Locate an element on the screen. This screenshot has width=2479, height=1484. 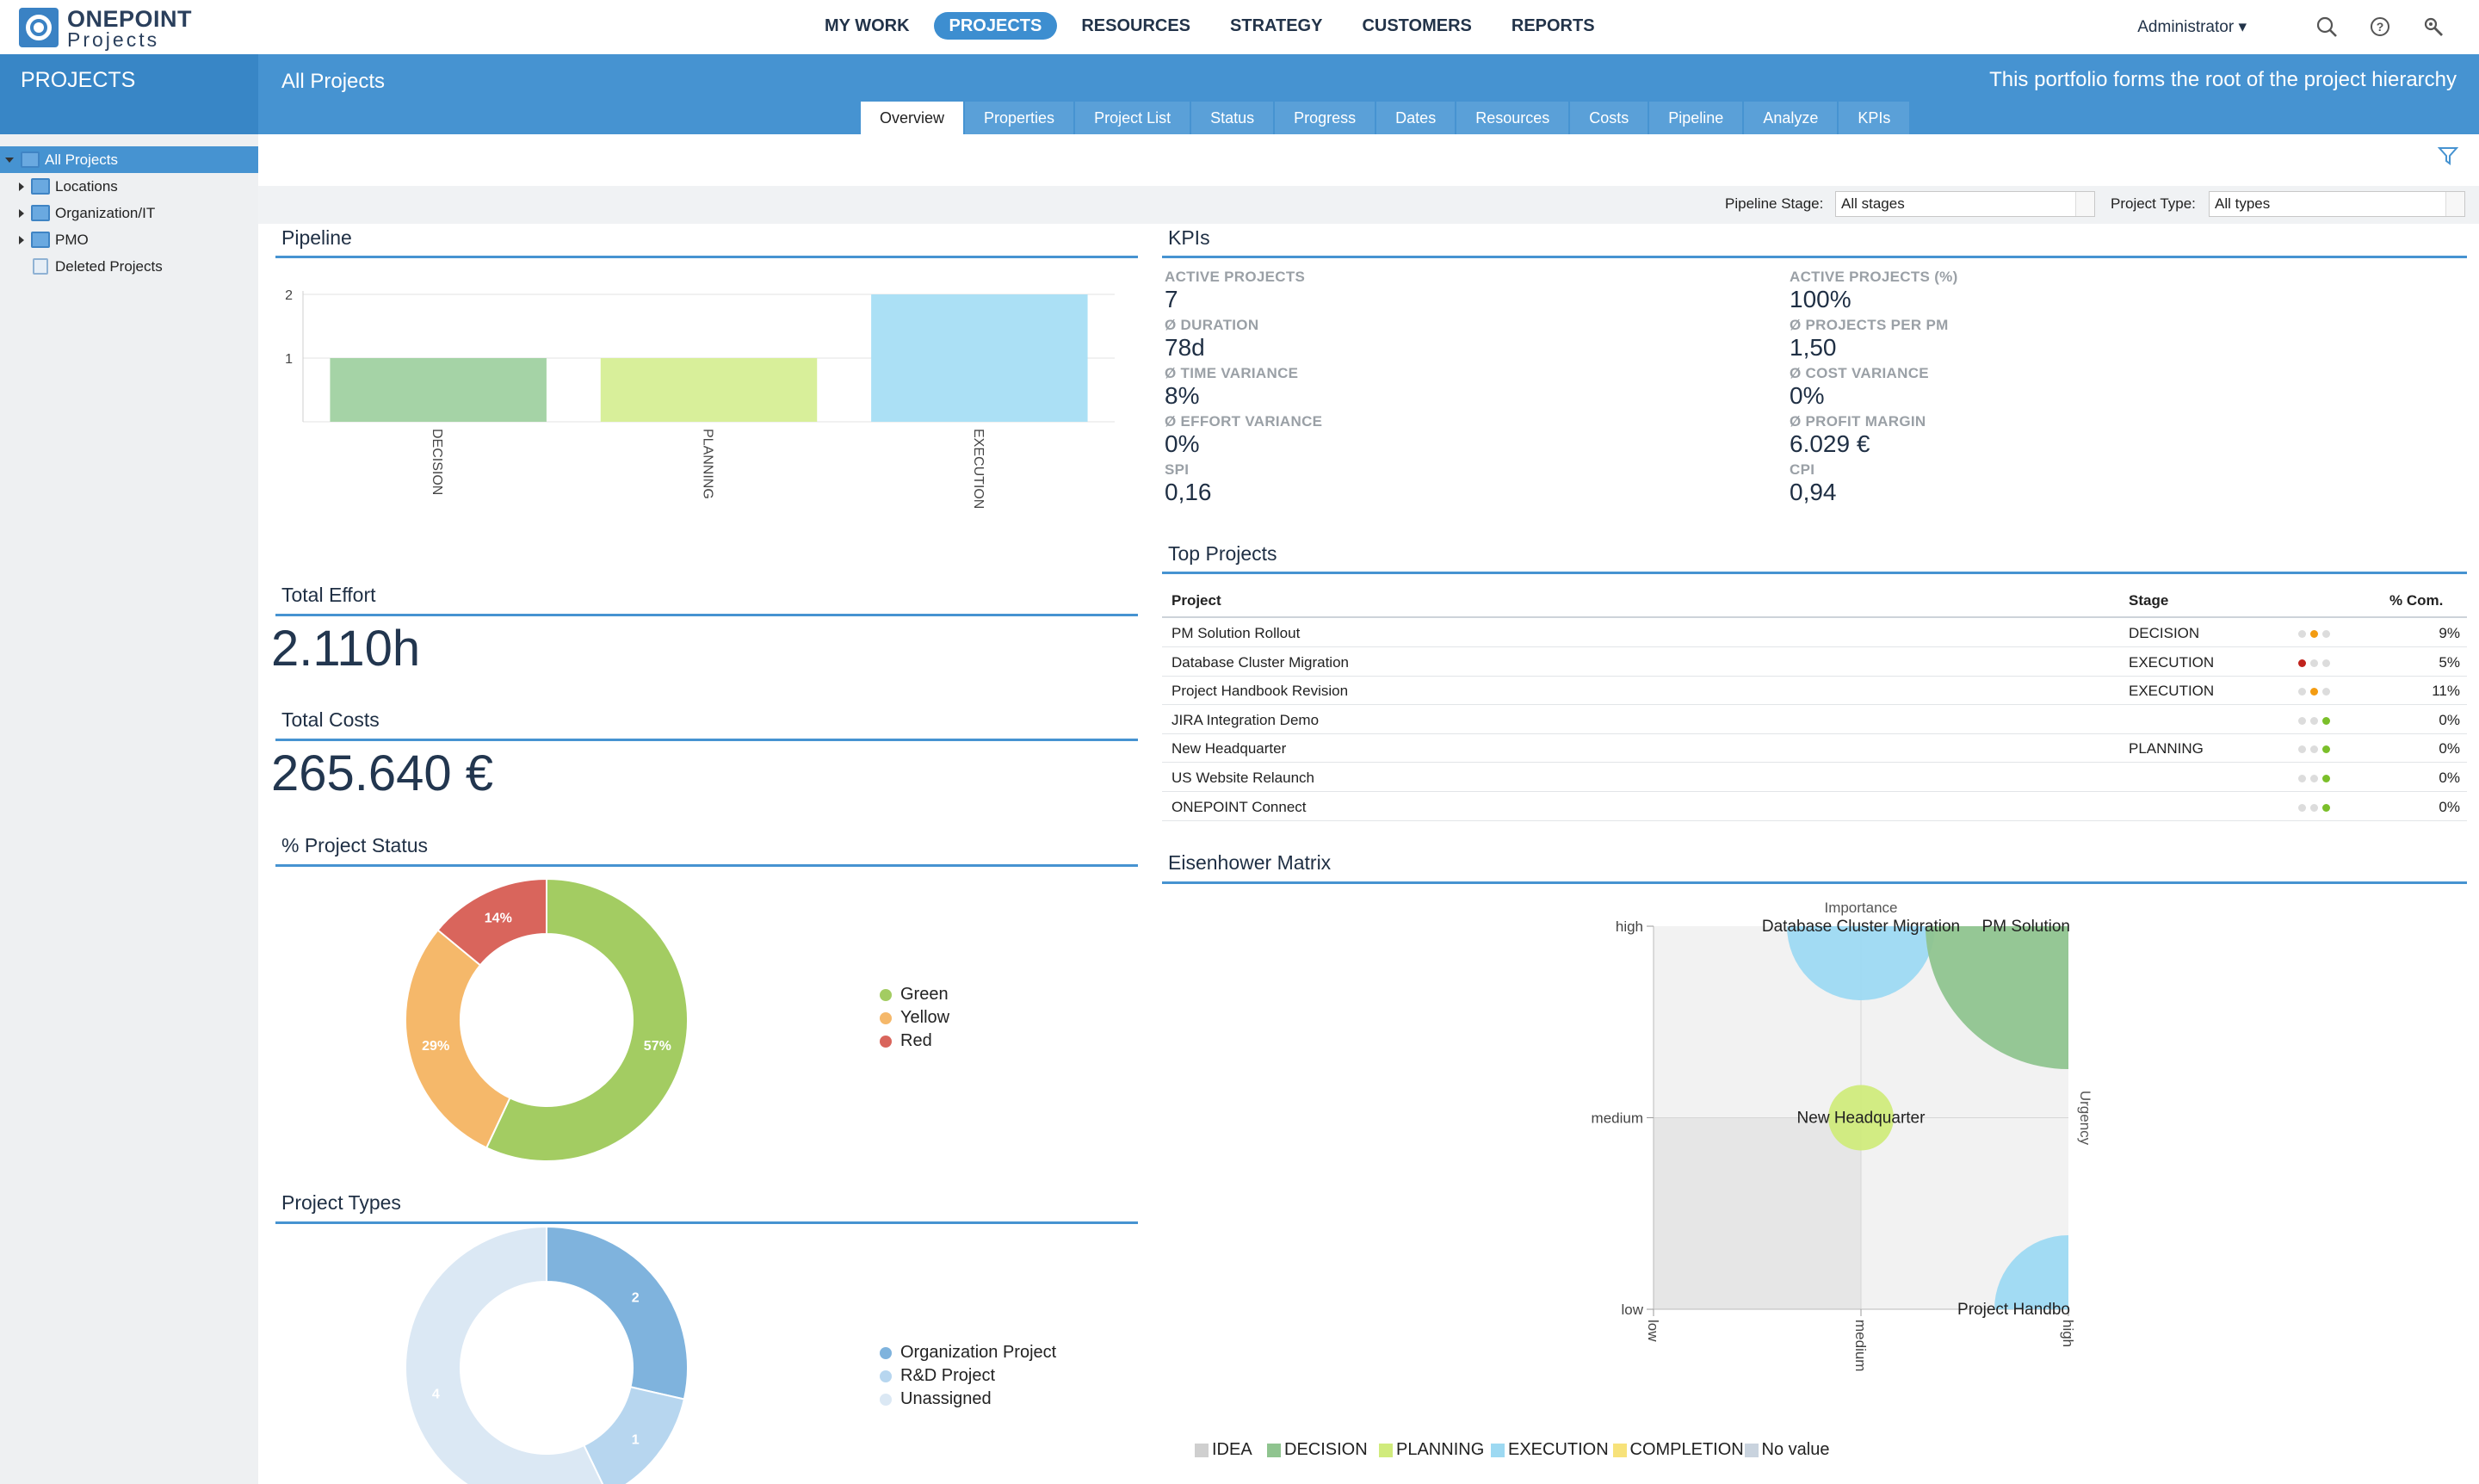
col-header-stage: Stage is located at coordinates (2149, 600).